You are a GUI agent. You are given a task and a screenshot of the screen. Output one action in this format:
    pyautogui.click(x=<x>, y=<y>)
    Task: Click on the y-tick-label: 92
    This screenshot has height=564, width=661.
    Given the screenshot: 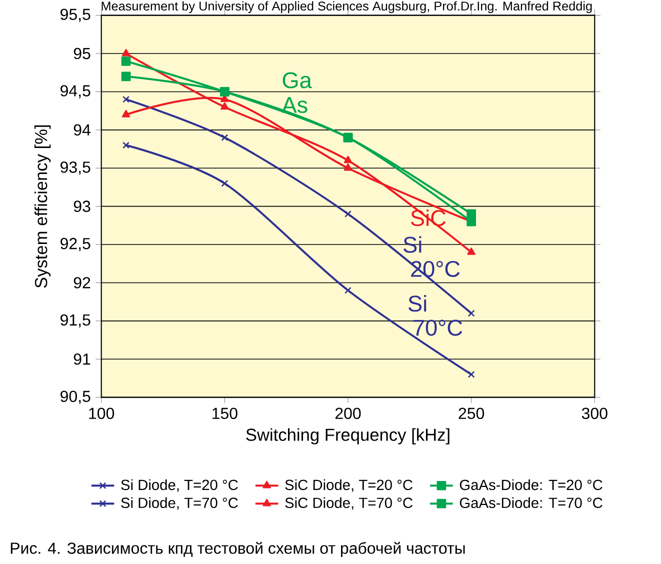 What is the action you would take?
    pyautogui.click(x=82, y=282)
    